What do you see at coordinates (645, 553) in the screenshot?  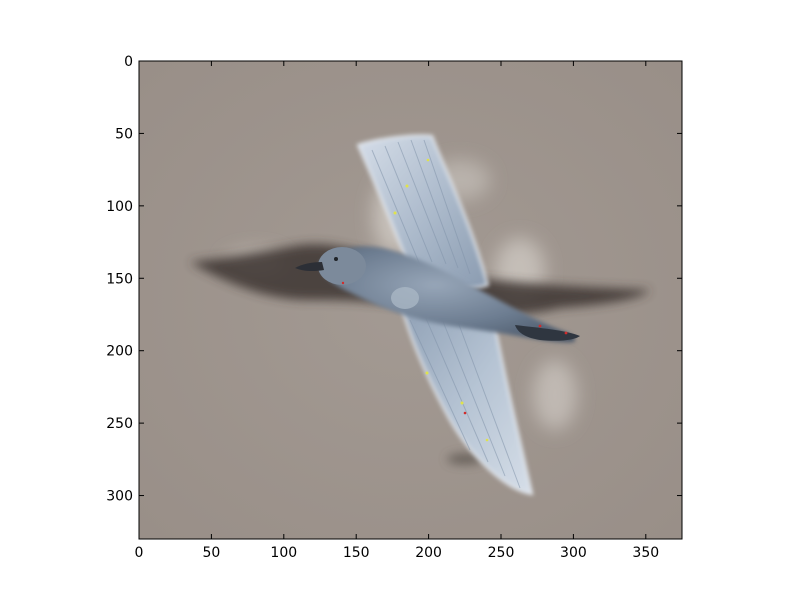 I see `x-tick-label: 350` at bounding box center [645, 553].